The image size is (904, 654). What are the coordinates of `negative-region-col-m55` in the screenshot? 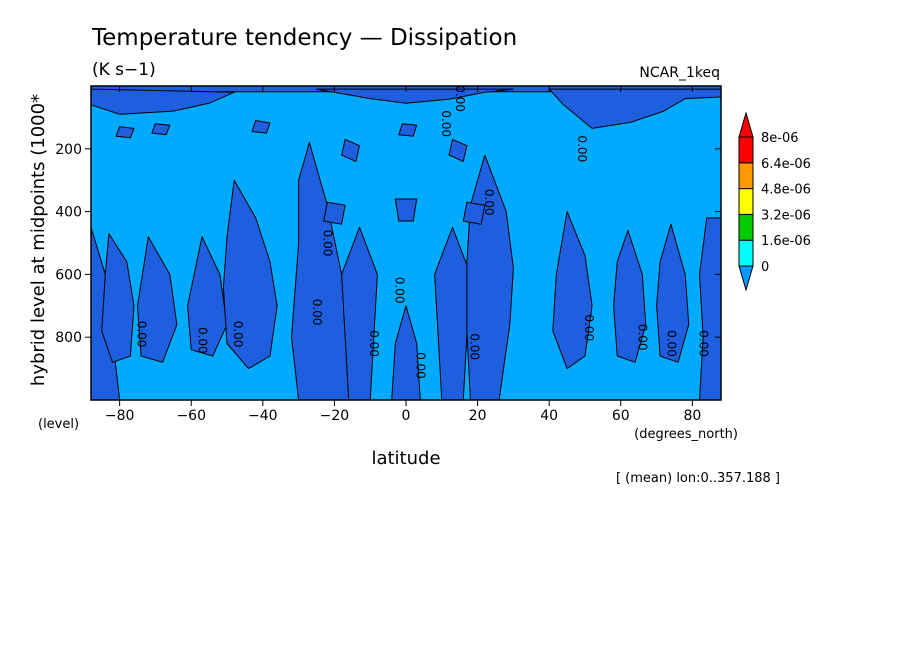 It's located at (207, 296).